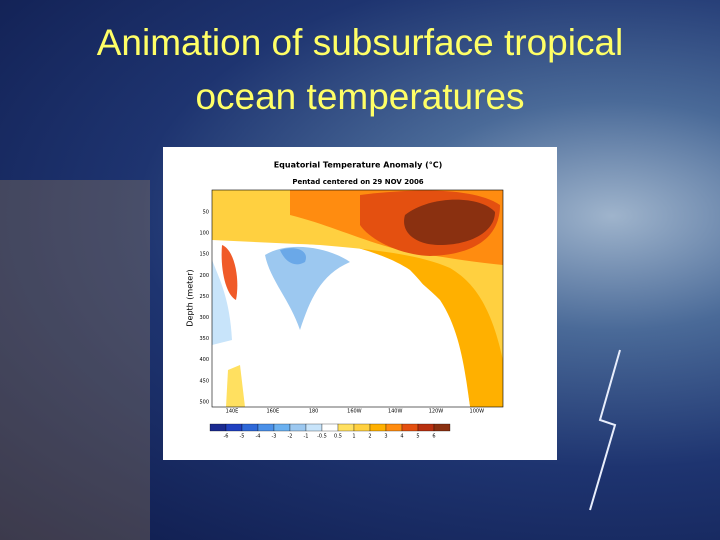 This screenshot has width=720, height=540. I want to click on y-tick-label: 100, so click(204, 234).